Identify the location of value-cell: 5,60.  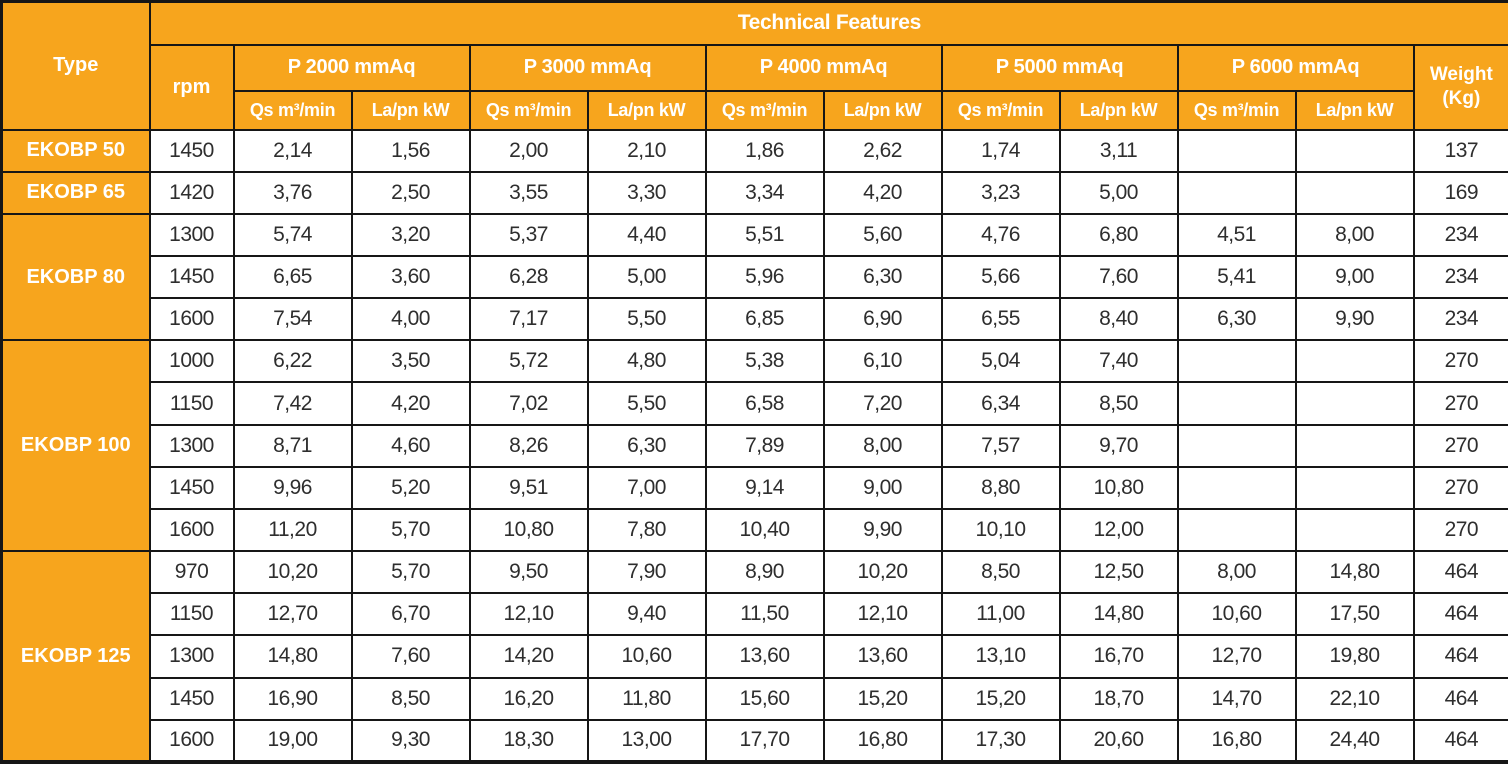
(882, 234).